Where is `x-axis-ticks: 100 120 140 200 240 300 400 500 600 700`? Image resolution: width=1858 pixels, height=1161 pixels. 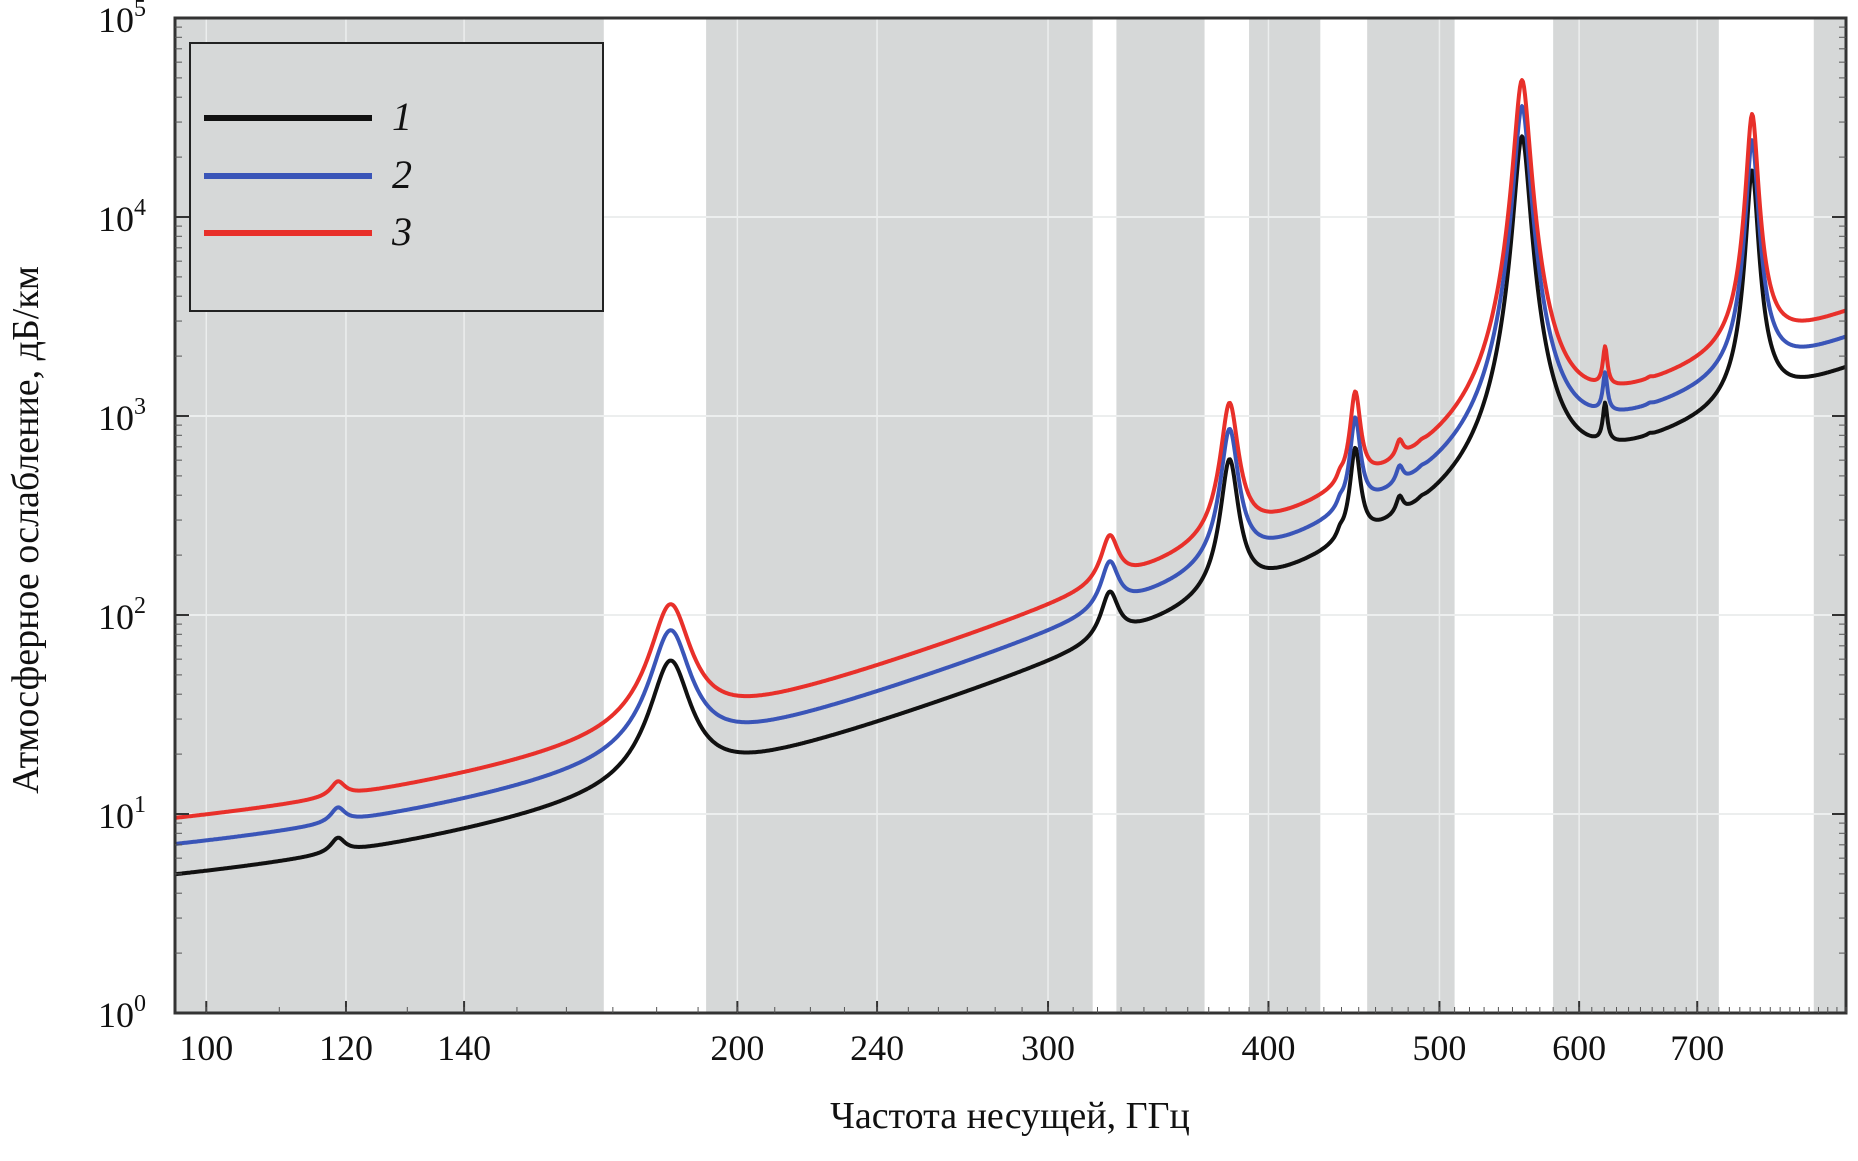
x-axis-ticks: 100 120 140 200 240 300 400 500 600 700 is located at coordinates (1013, 1034).